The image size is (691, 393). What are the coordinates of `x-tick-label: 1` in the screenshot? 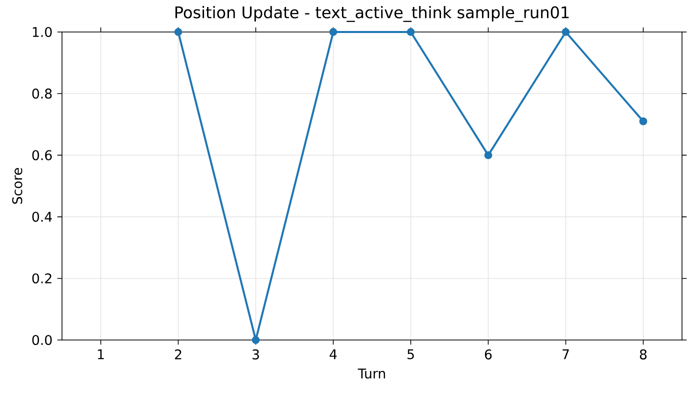 It's located at (101, 354).